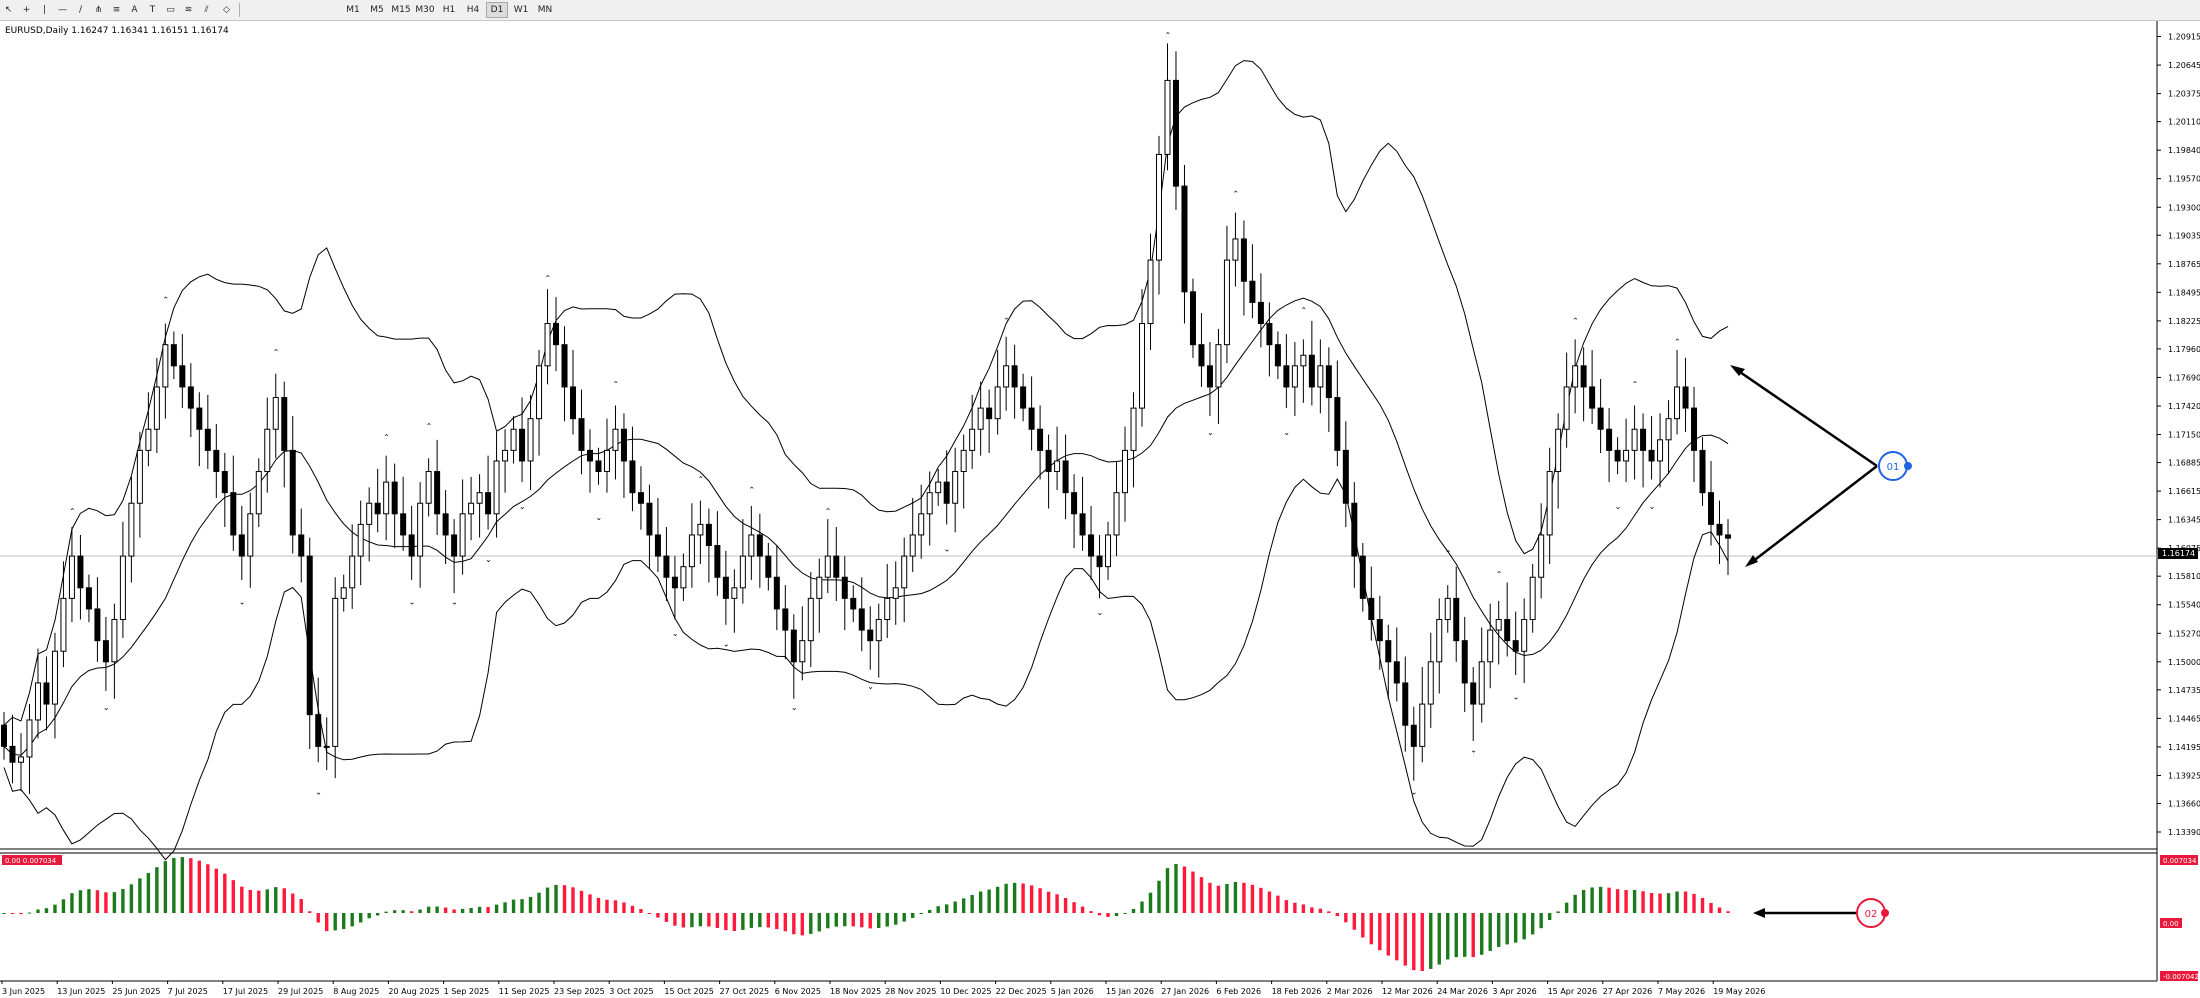 The width and height of the screenshot is (2200, 998). What do you see at coordinates (170, 10) in the screenshot?
I see `label-tool-icon: ▭` at bounding box center [170, 10].